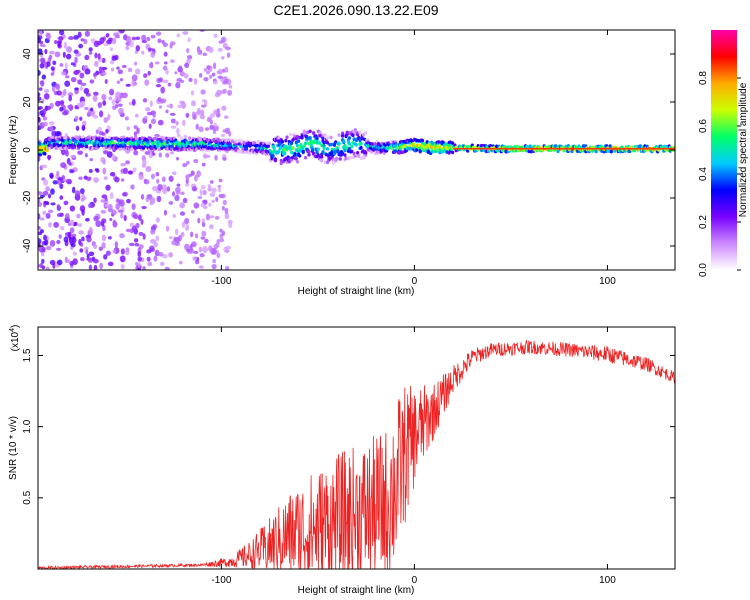 This screenshot has height=600, width=750. Describe the element at coordinates (27, 197) in the screenshot. I see `spectrogram-y-tick-label: -20` at that location.